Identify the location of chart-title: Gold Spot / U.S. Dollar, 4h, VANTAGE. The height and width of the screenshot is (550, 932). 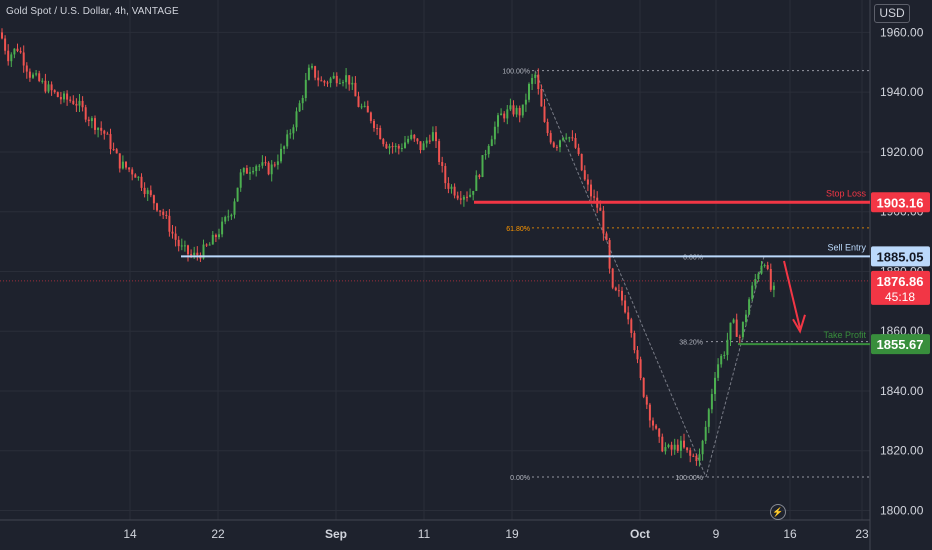
(92, 11).